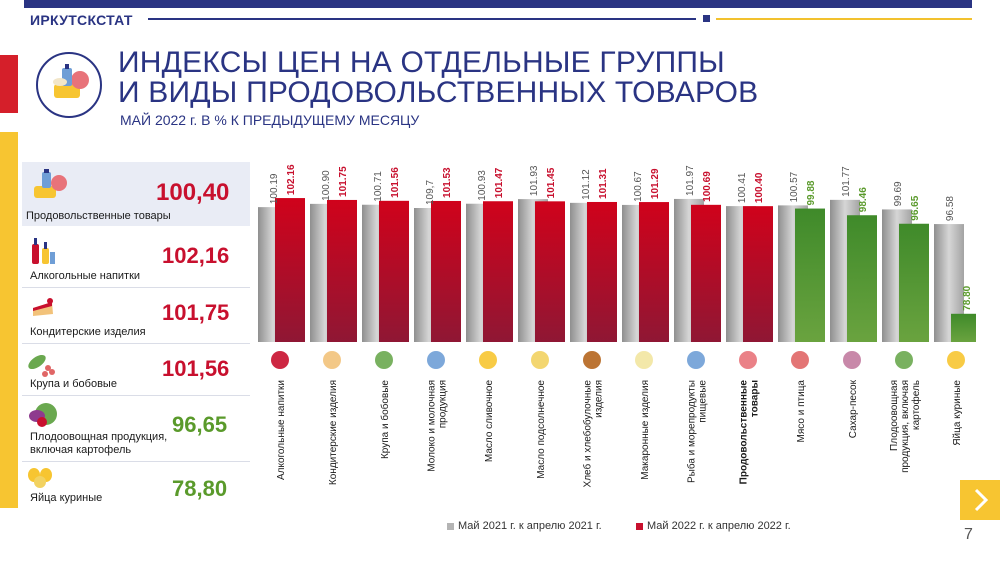 The image size is (1000, 562). I want to click on bread-icon, so click(592, 360).